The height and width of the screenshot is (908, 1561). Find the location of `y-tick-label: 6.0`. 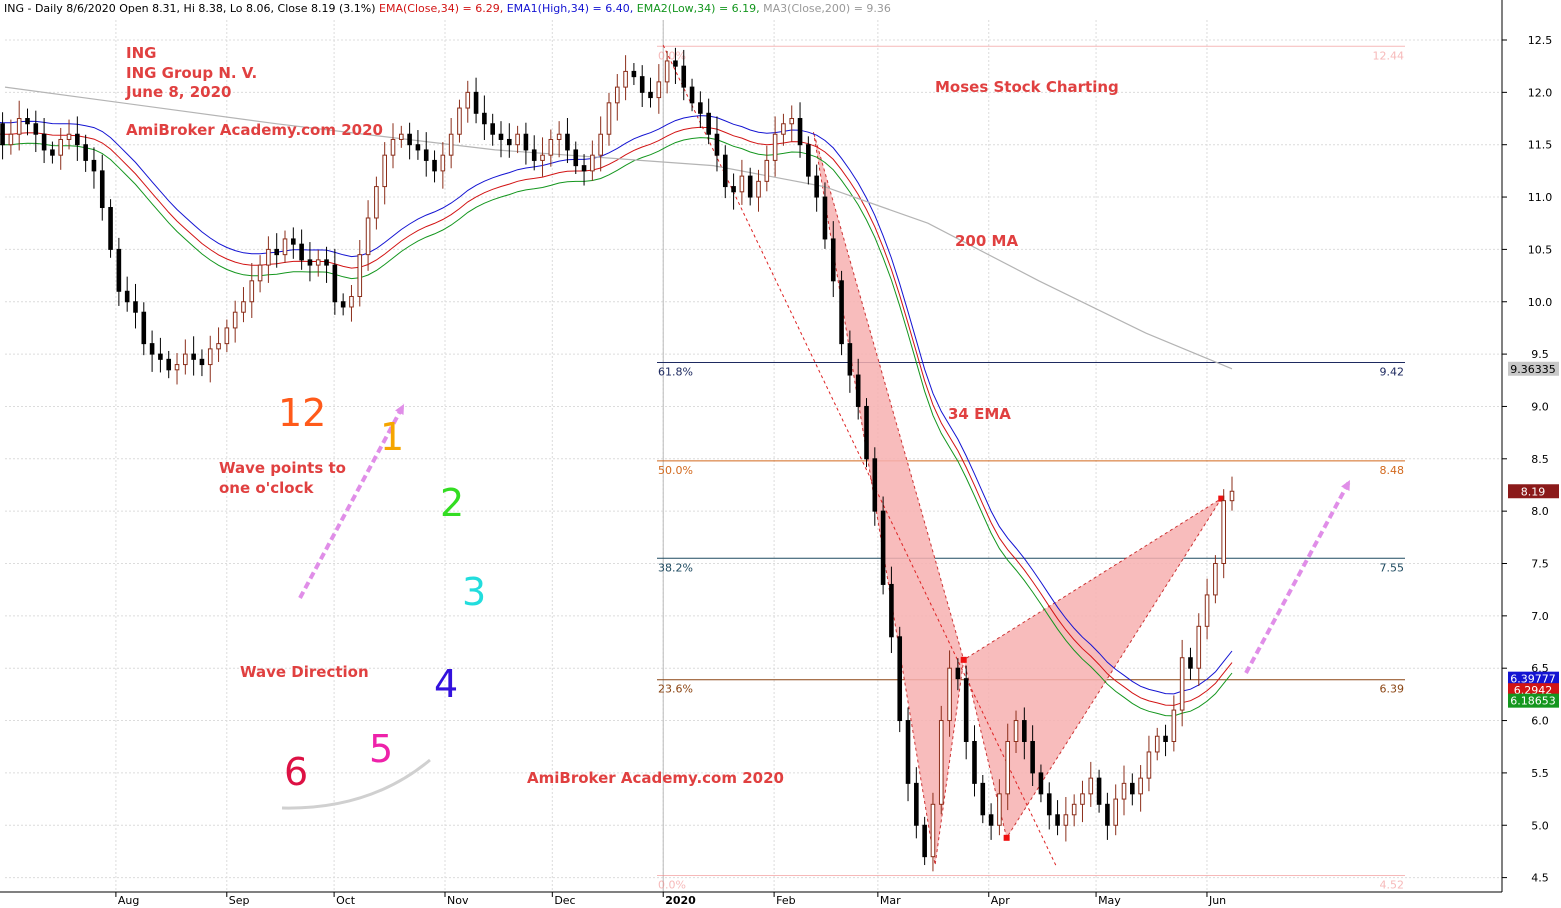

y-tick-label: 6.0 is located at coordinates (1540, 721).